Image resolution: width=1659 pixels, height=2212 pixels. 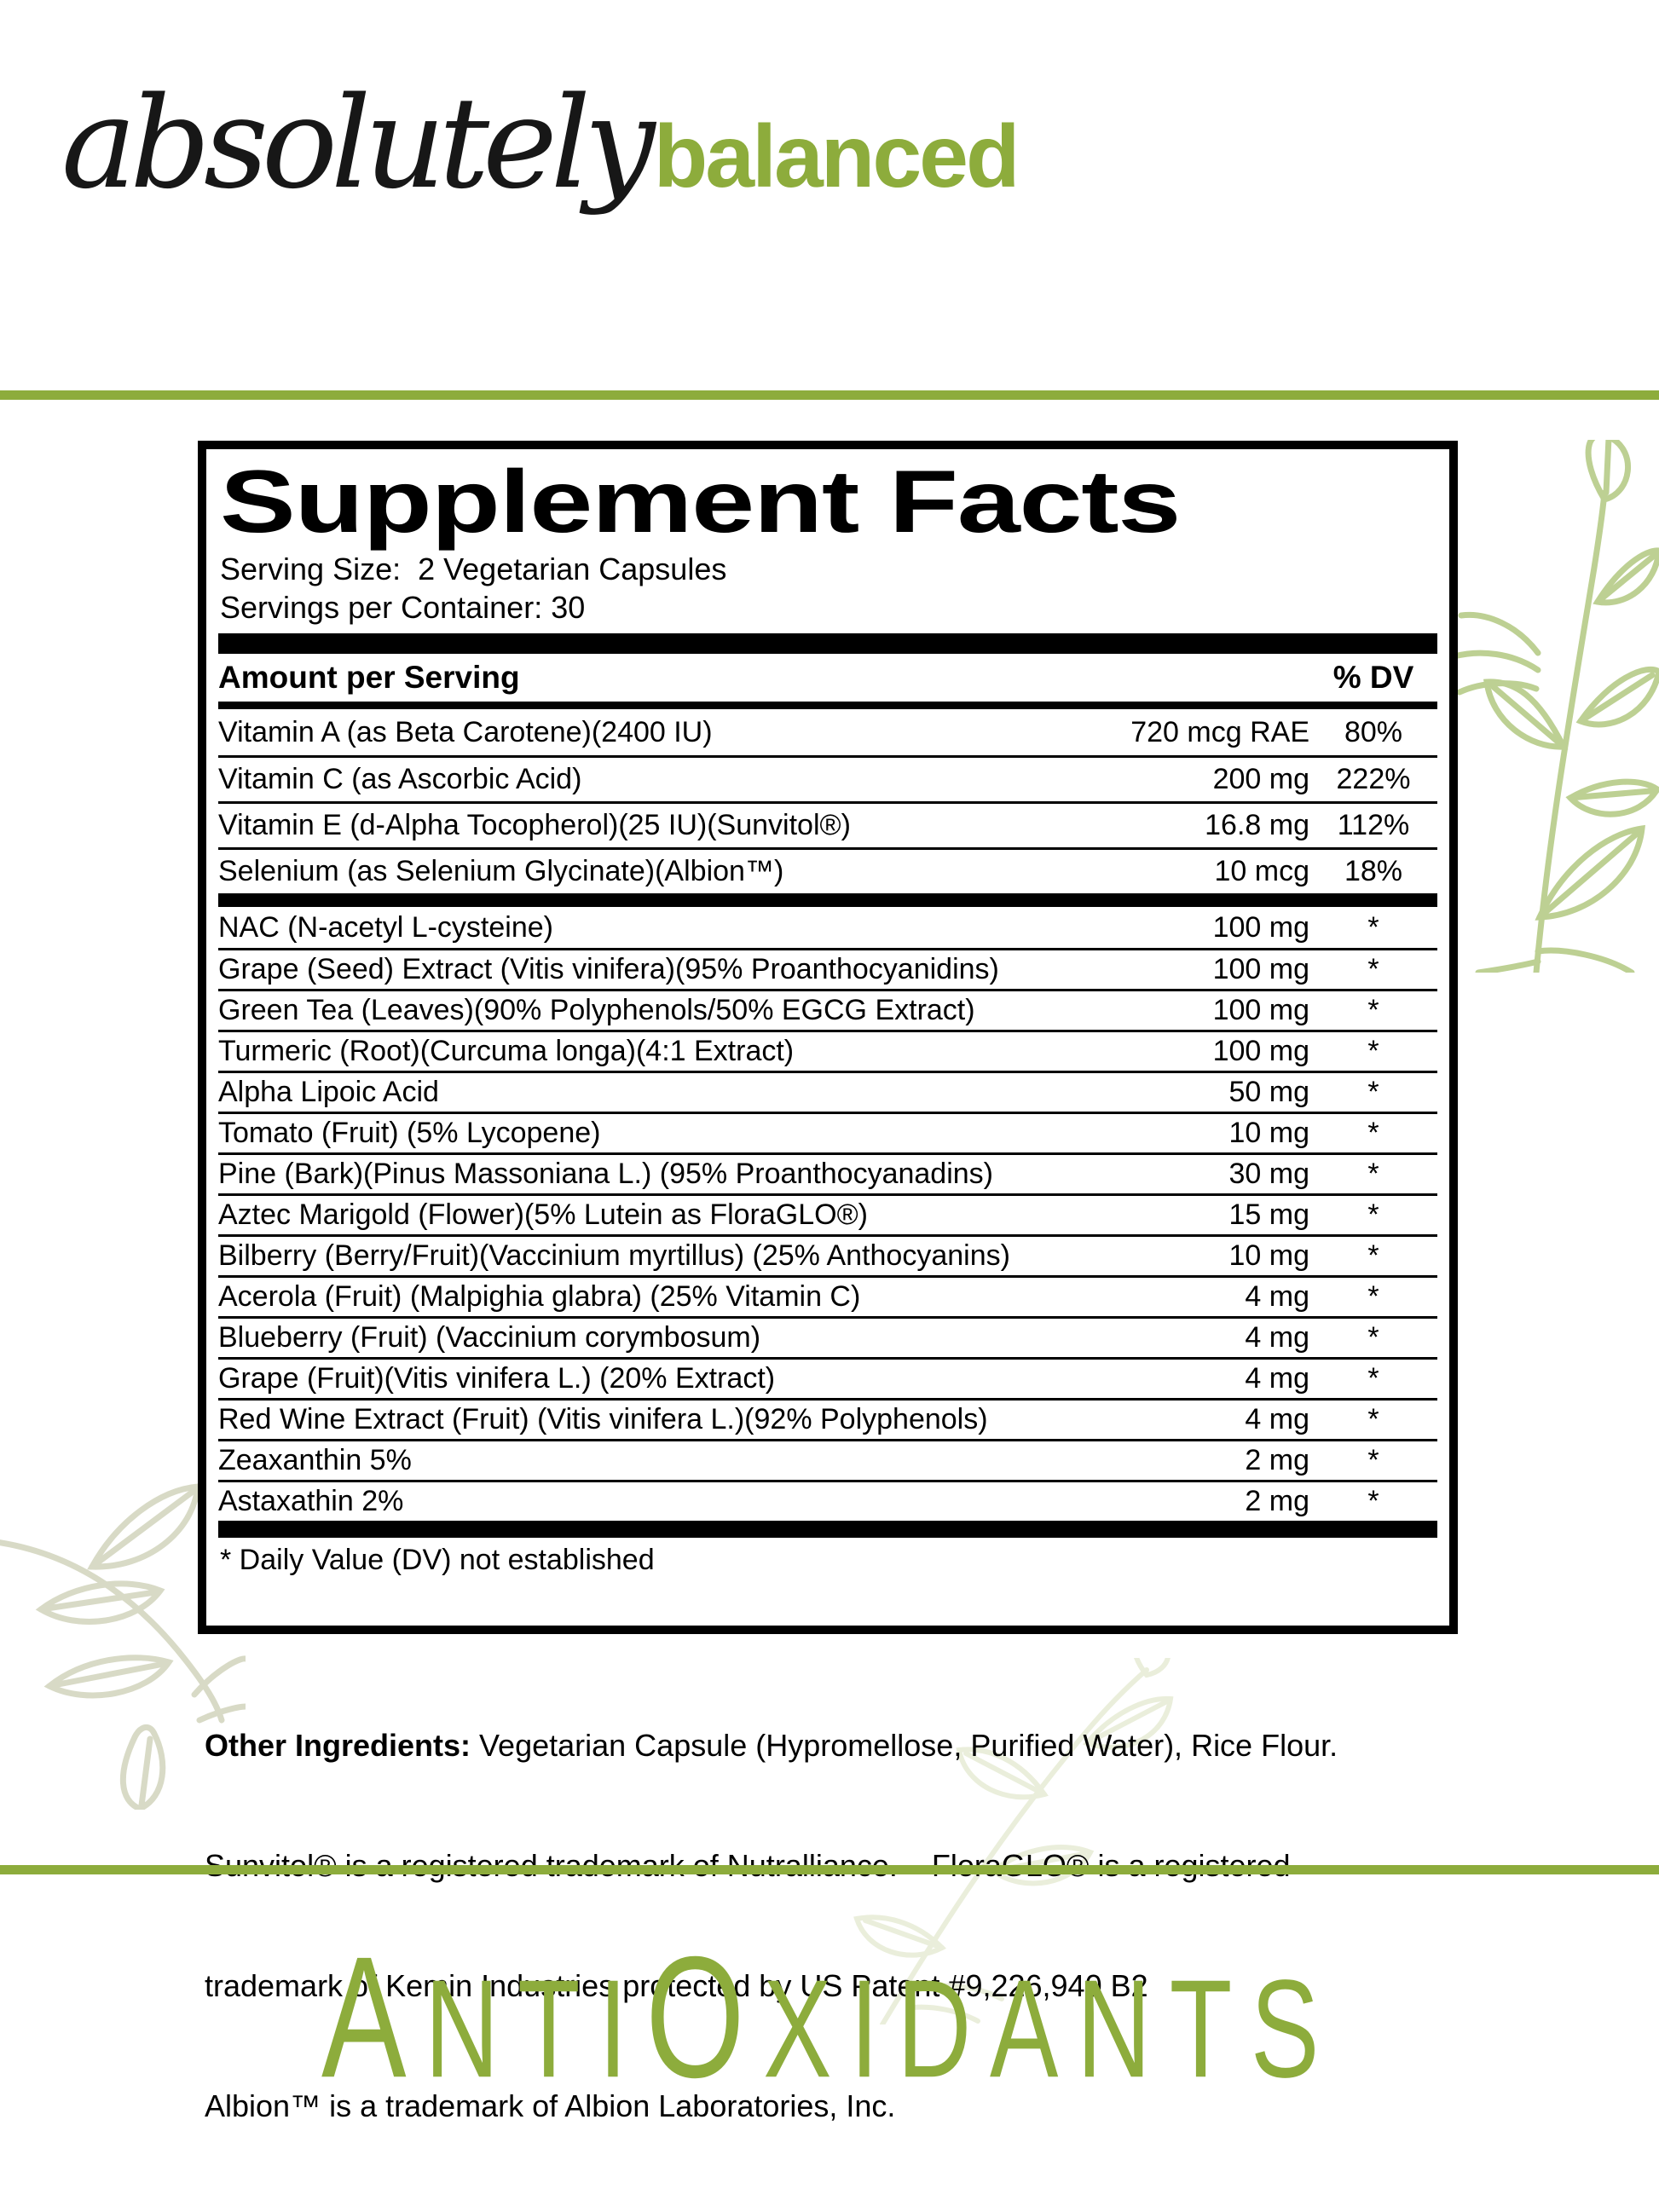 I want to click on leaf-branch-left-decoration, so click(x=123, y=1624).